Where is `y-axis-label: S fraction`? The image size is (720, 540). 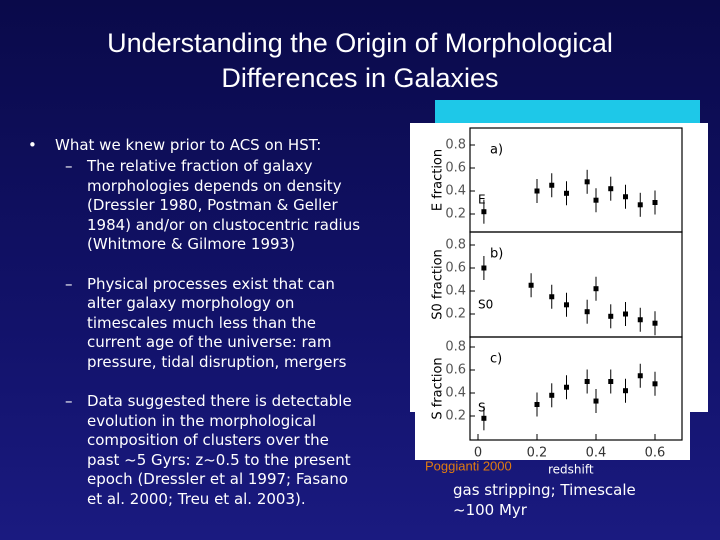 y-axis-label: S fraction is located at coordinates (438, 388).